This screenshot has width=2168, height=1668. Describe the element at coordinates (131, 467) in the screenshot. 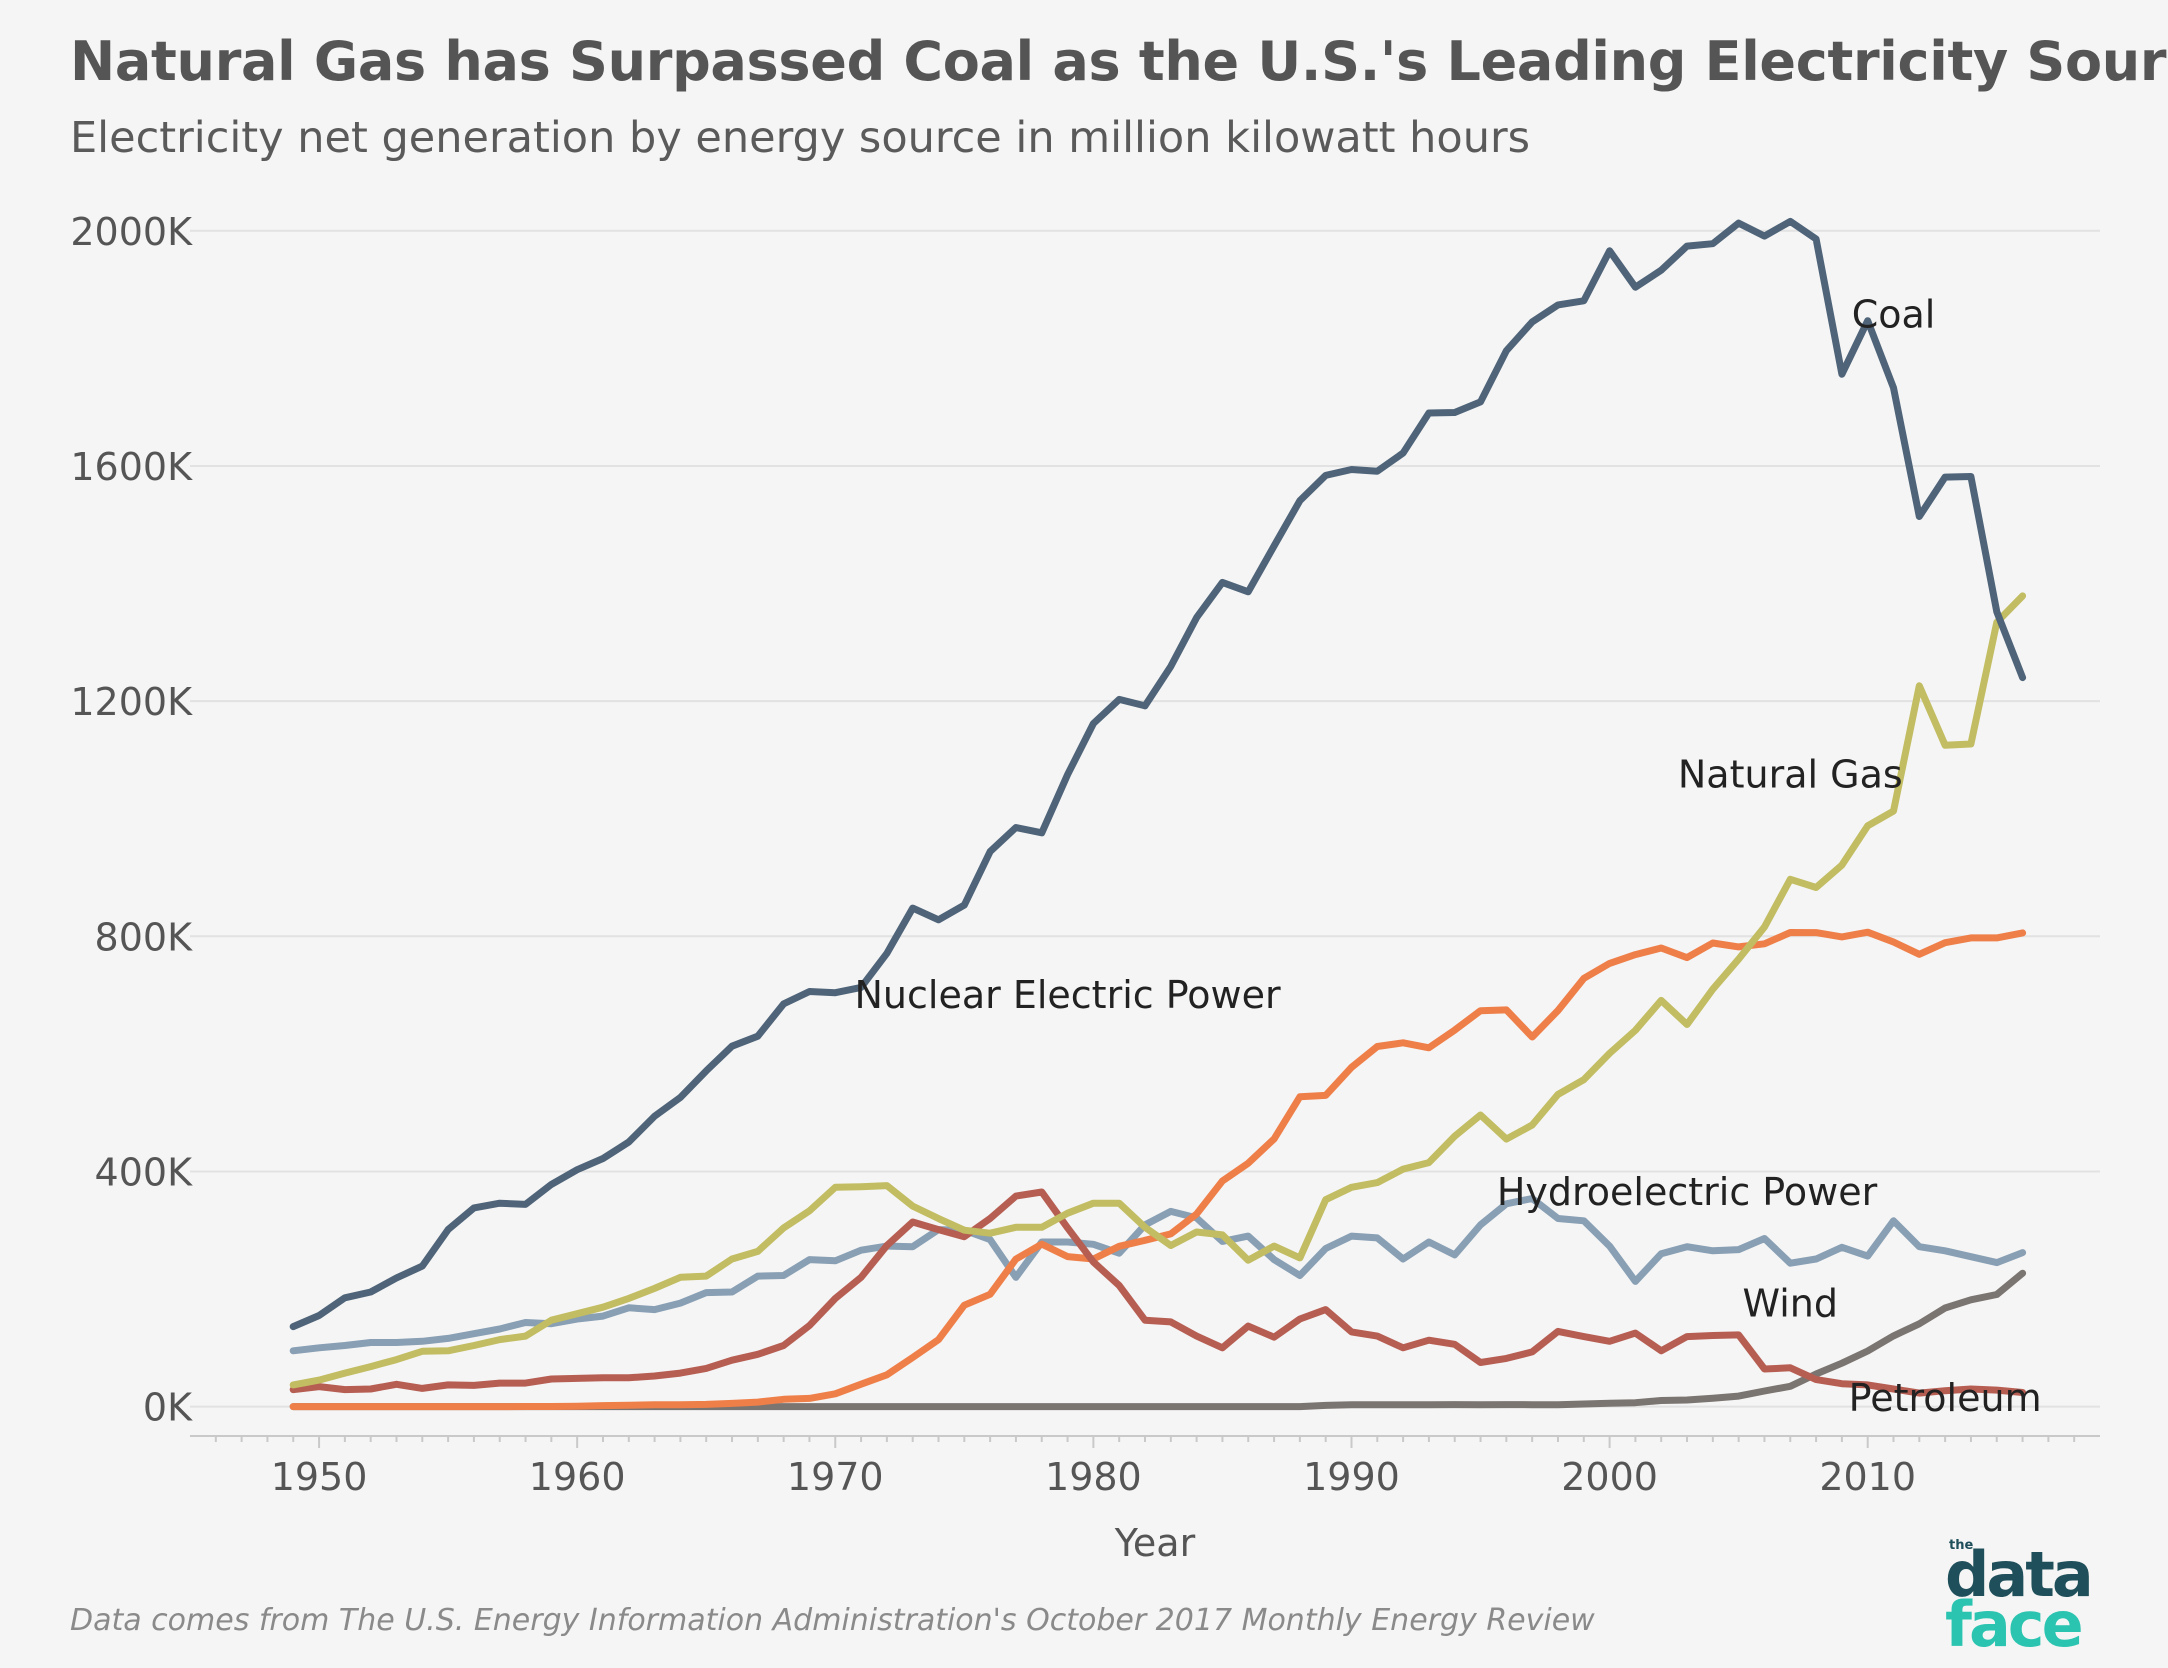

I see `y-tick-label: 1600K` at that location.